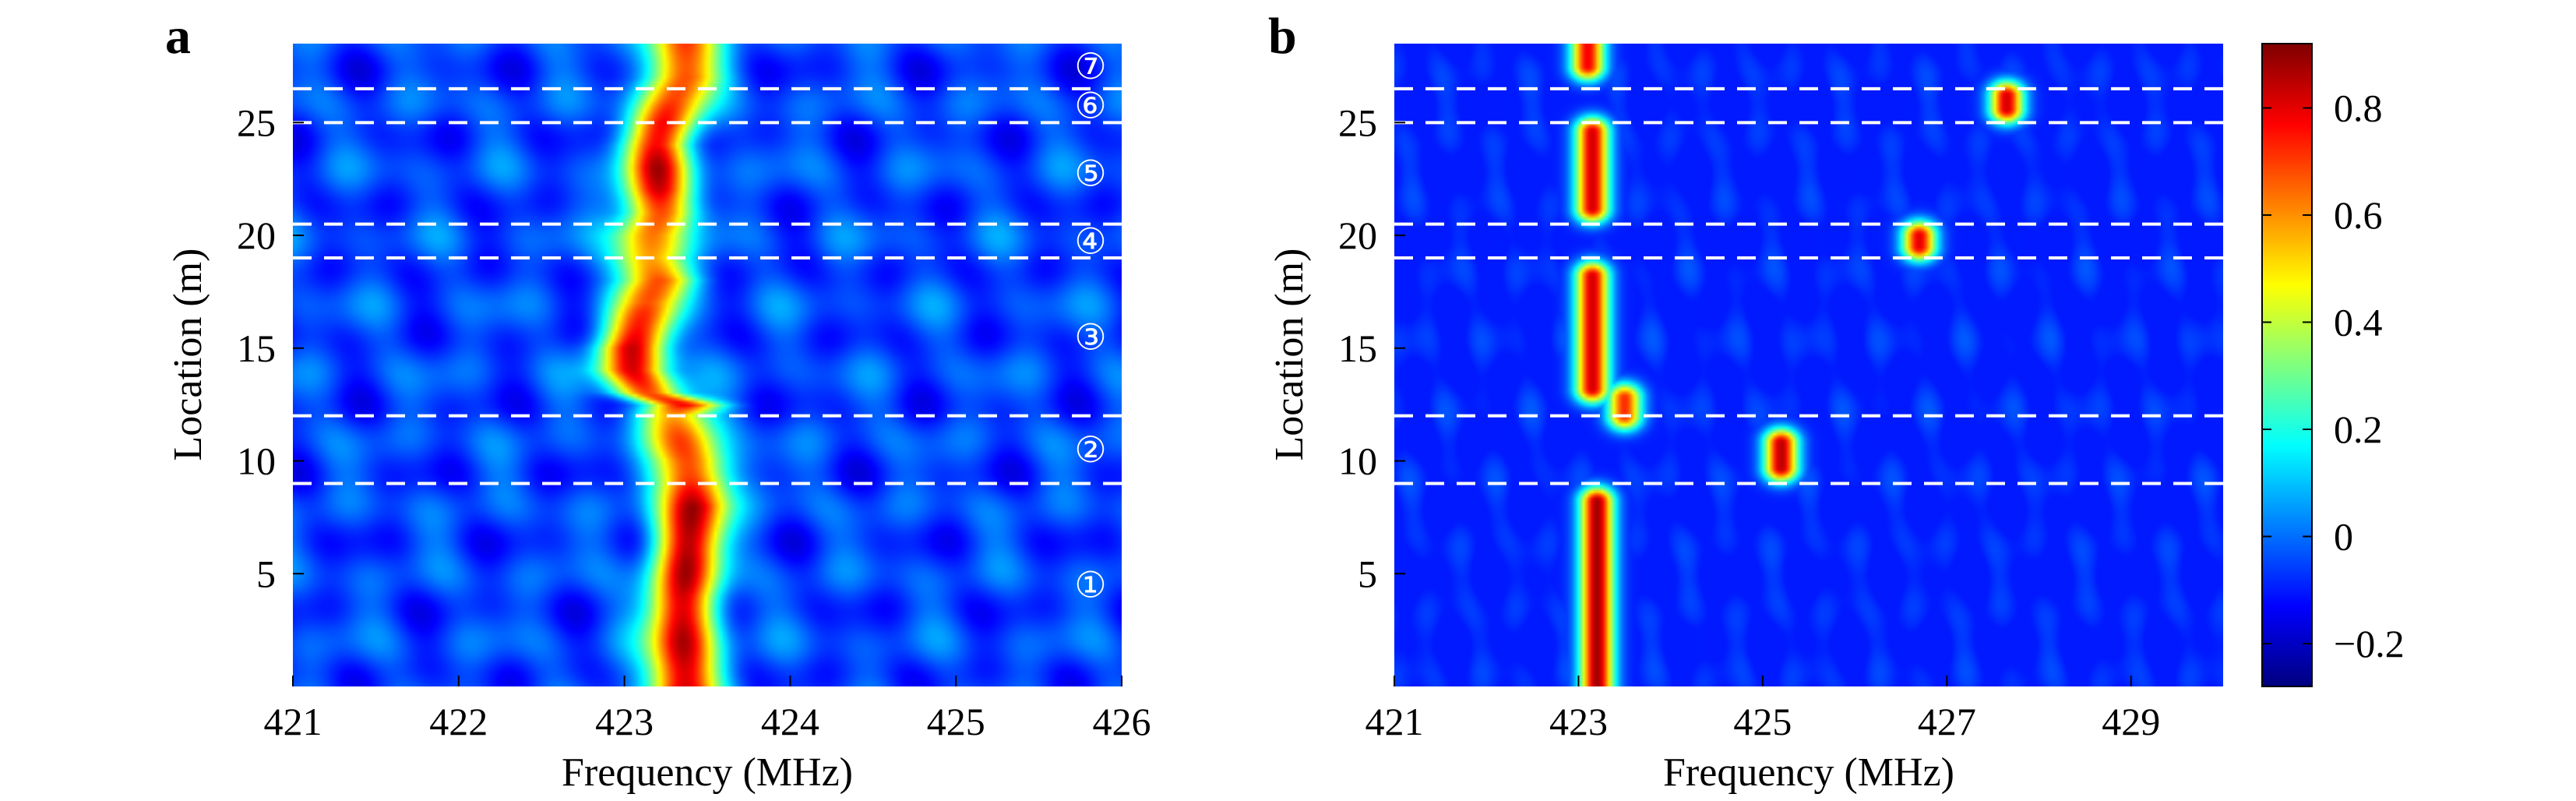  What do you see at coordinates (1357, 348) in the screenshot?
I see `panel-b-y-tick-label: 15` at bounding box center [1357, 348].